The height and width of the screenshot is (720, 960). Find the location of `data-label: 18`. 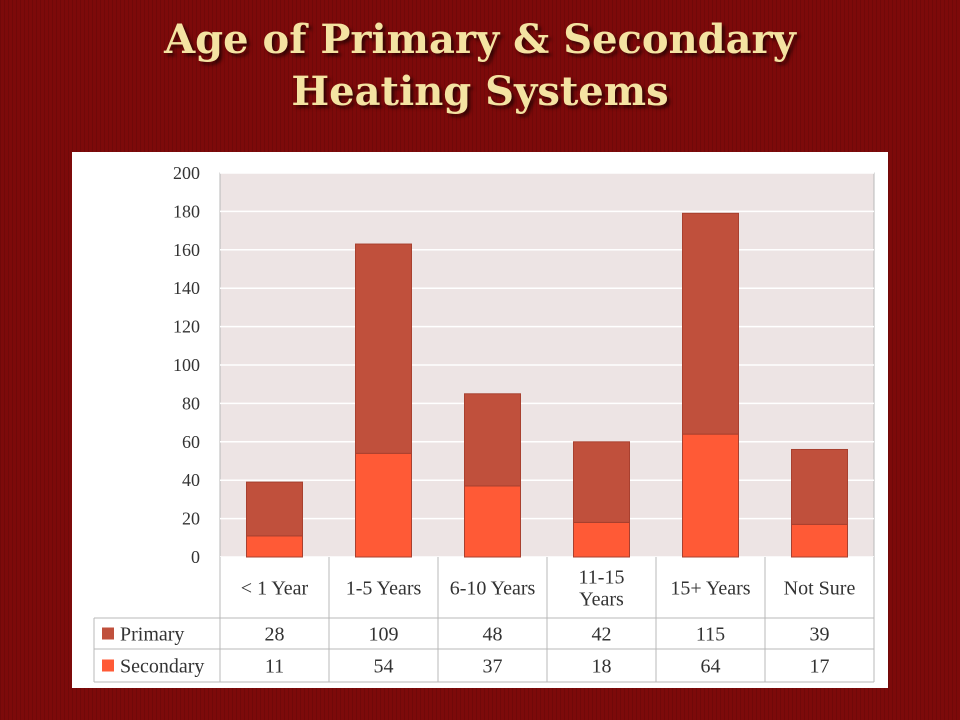

data-label: 18 is located at coordinates (602, 667).